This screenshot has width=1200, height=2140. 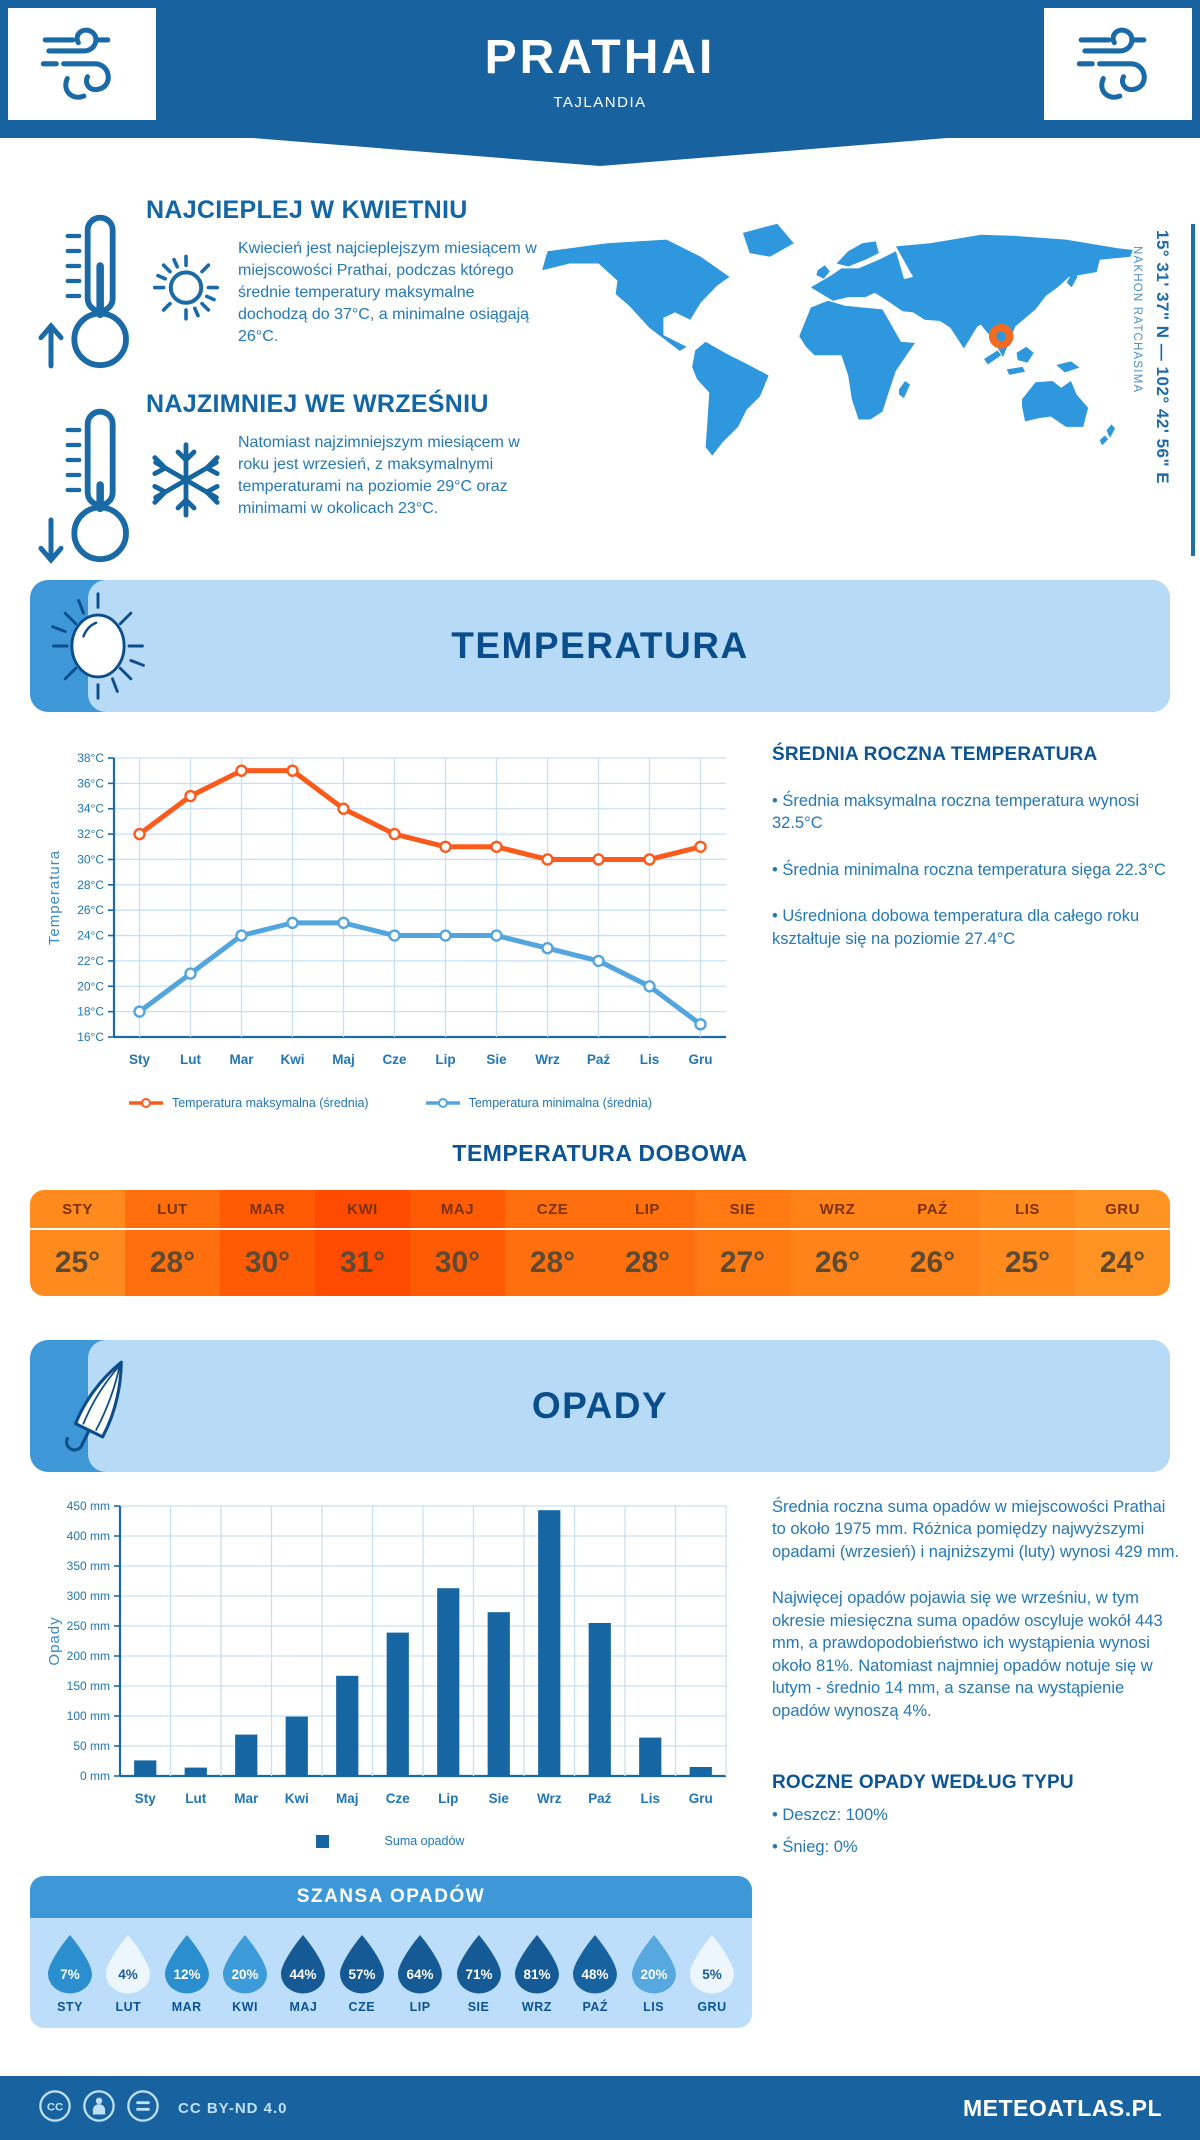 I want to click on title-banner: PRATHAI TAJLANDIA, so click(x=600, y=83).